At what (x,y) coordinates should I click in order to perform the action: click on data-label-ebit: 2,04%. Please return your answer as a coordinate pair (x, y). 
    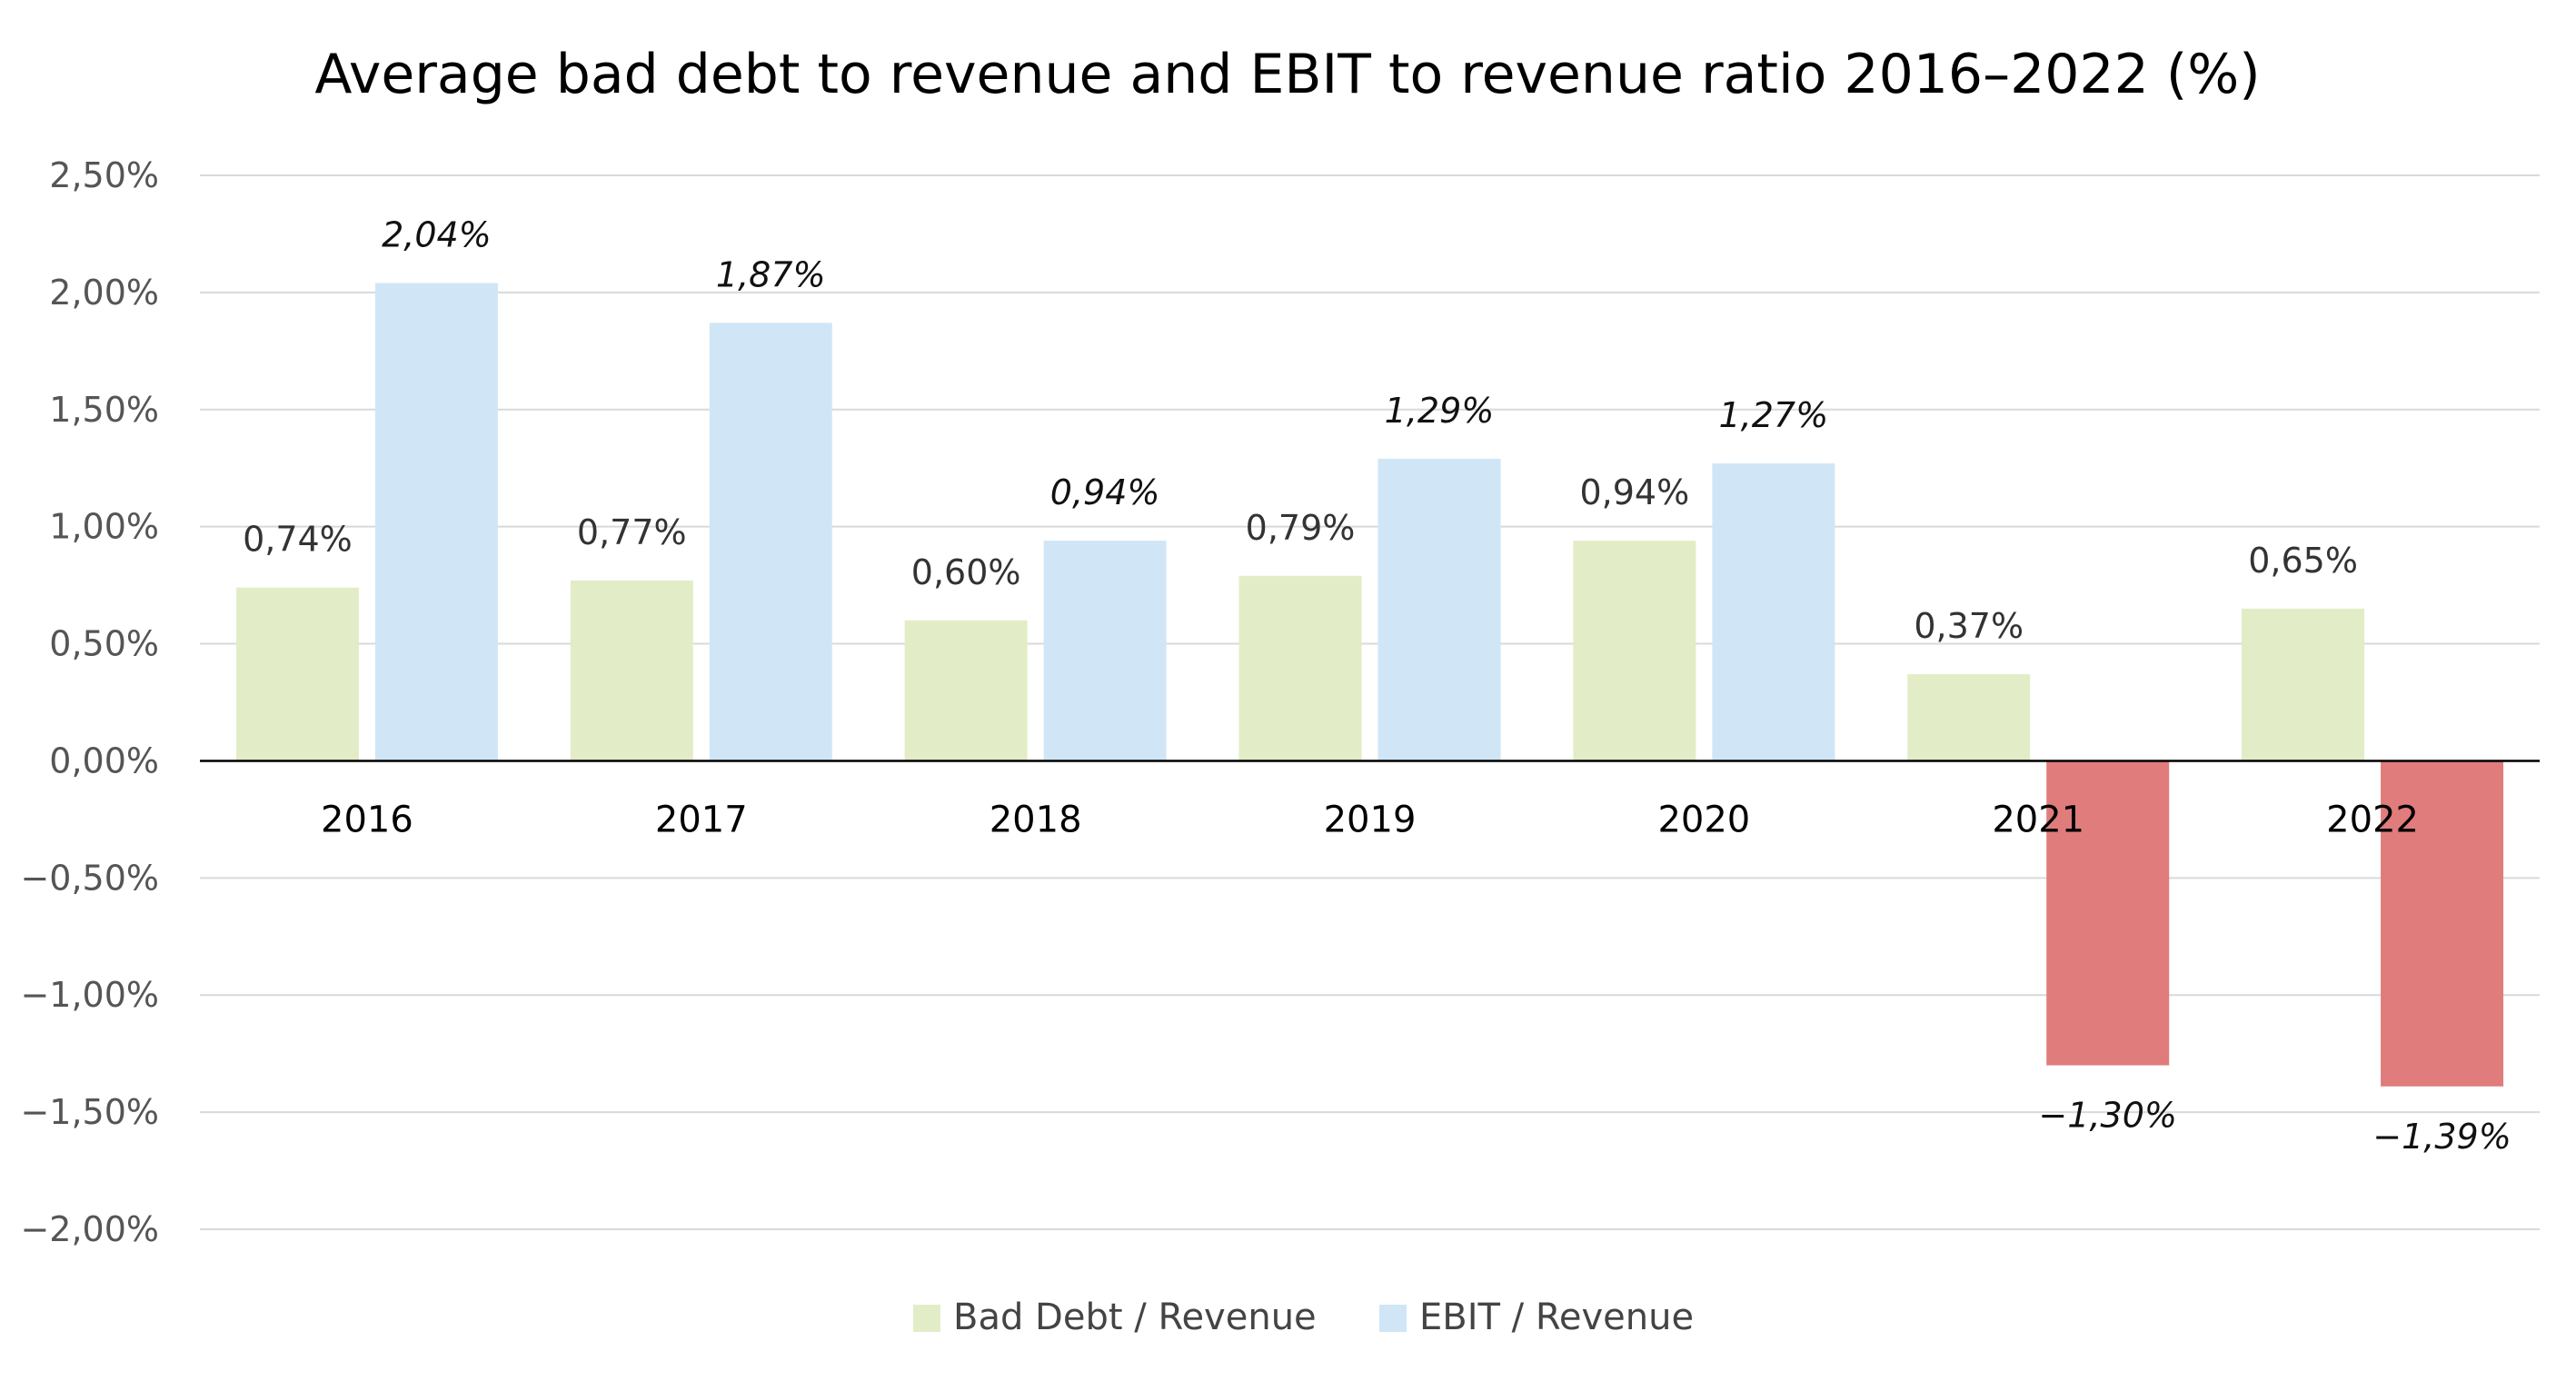
    Looking at the image, I should click on (437, 235).